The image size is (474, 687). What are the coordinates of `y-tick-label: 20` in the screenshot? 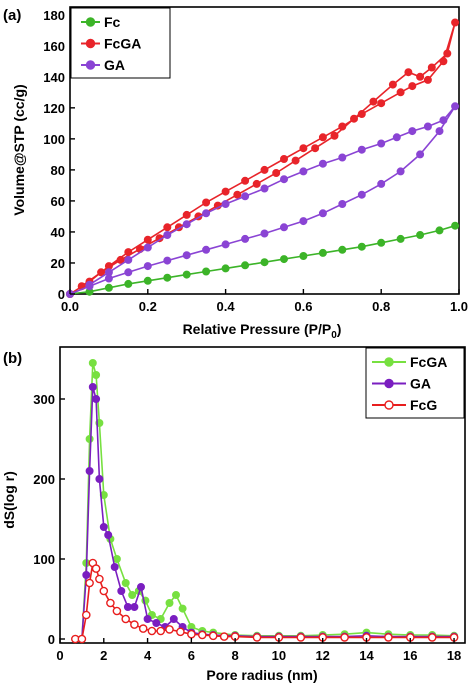 It's located at (58, 263).